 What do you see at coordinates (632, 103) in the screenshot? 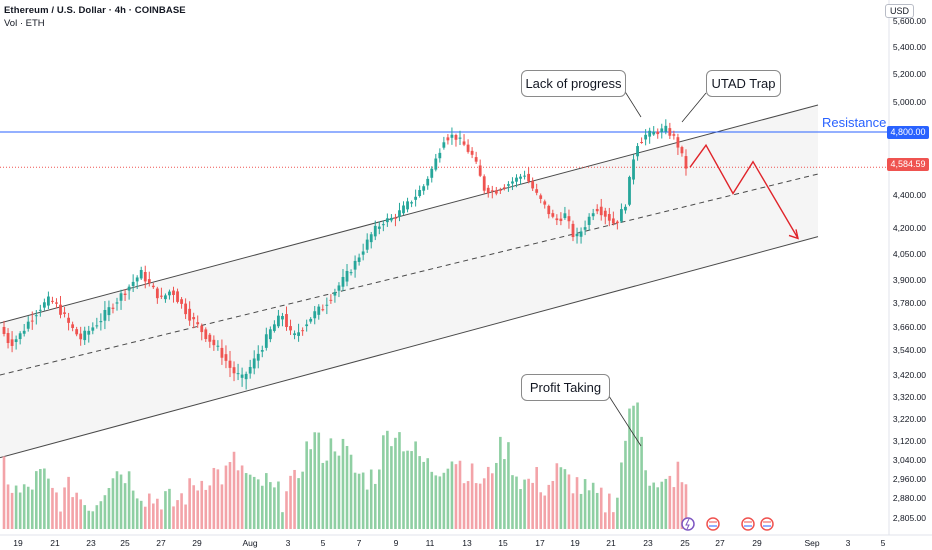
I see `lack-of-progress-connector` at bounding box center [632, 103].